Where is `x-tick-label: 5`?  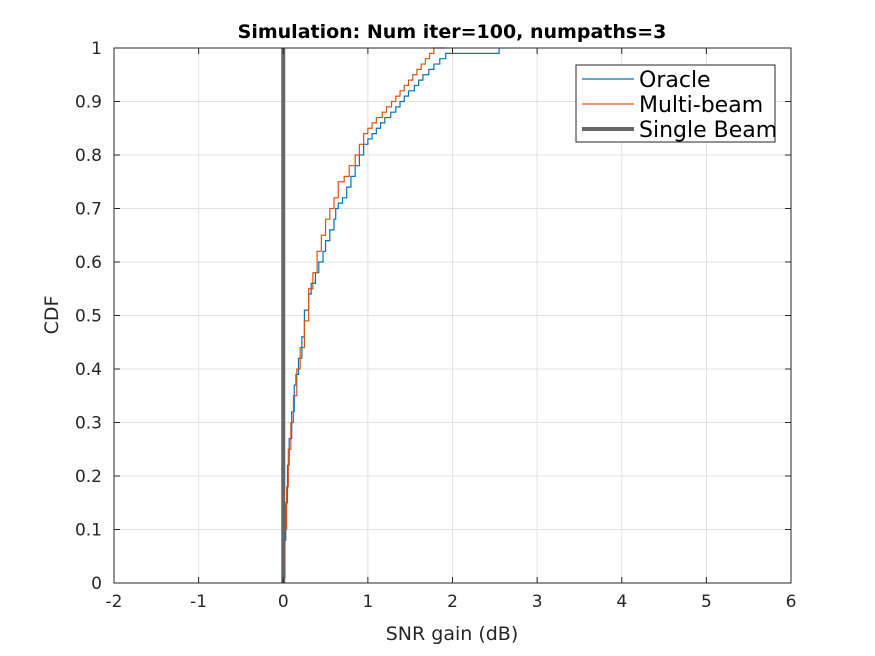 x-tick-label: 5 is located at coordinates (706, 602).